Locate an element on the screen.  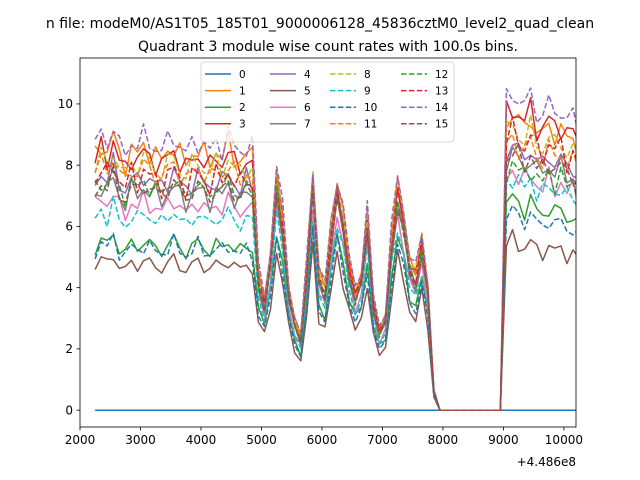
legend-label: 4 is located at coordinates (307, 75).